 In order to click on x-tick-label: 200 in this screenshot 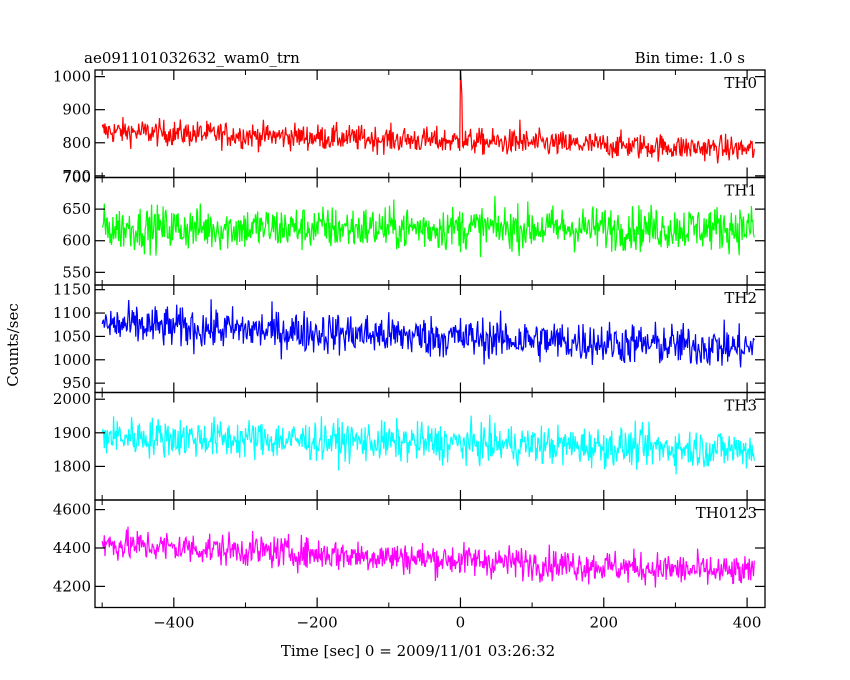, I will do `click(603, 623)`.